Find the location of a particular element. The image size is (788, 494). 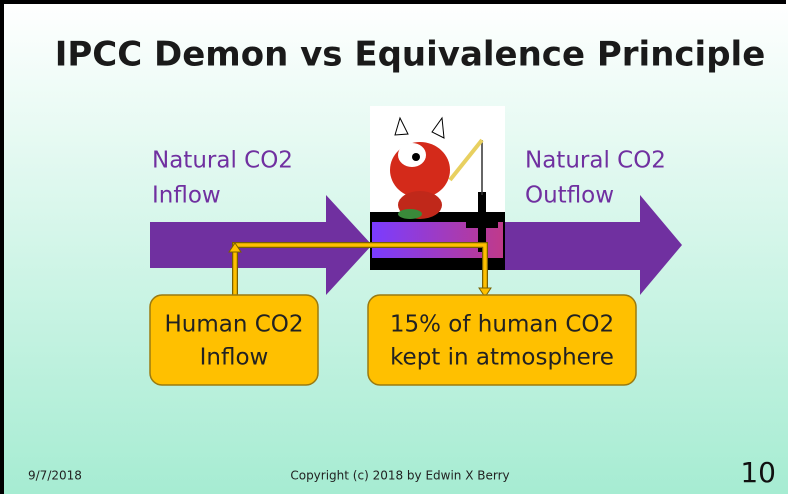

inflow-label: Inflow is located at coordinates (186, 196).